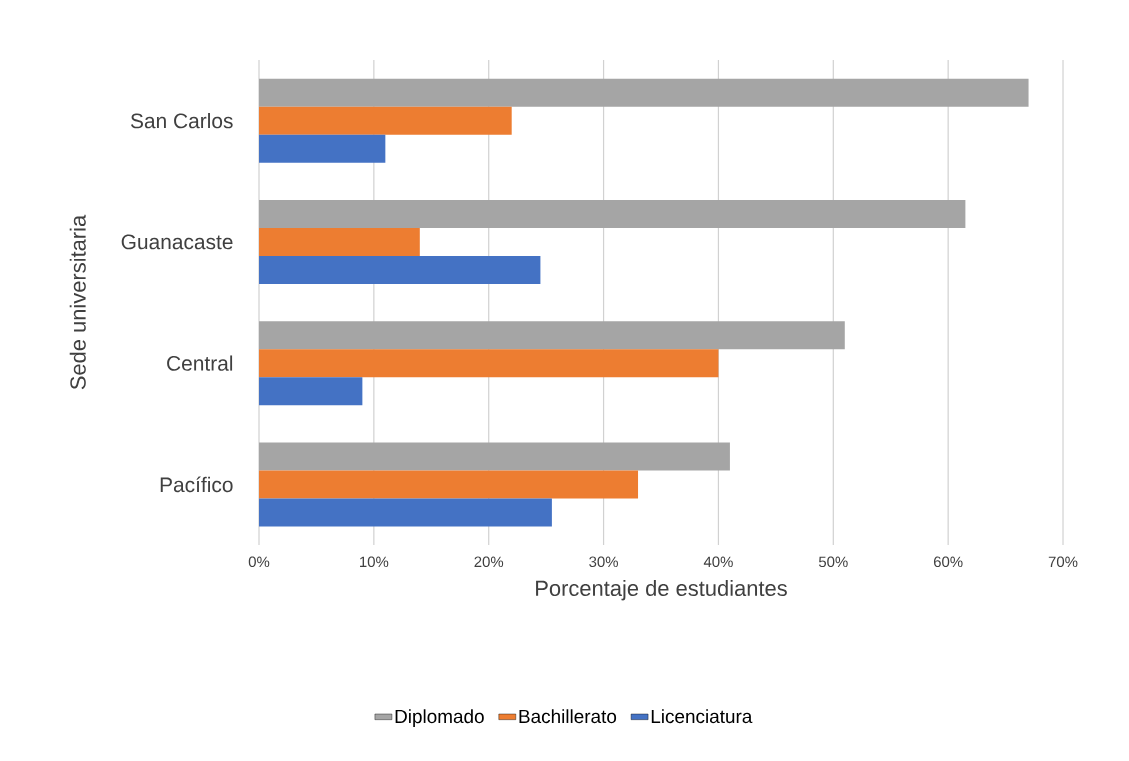 The image size is (1129, 761). Describe the element at coordinates (702, 716) in the screenshot. I see `legend-label: Licenciatura` at that location.